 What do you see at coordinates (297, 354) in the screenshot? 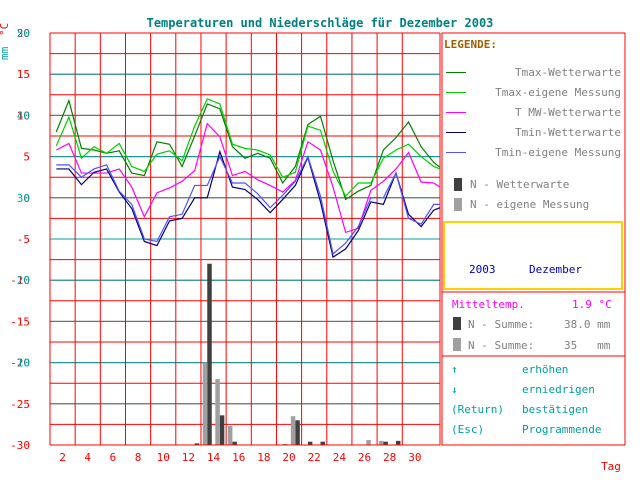
I see `precipitation-bars` at bounding box center [297, 354].